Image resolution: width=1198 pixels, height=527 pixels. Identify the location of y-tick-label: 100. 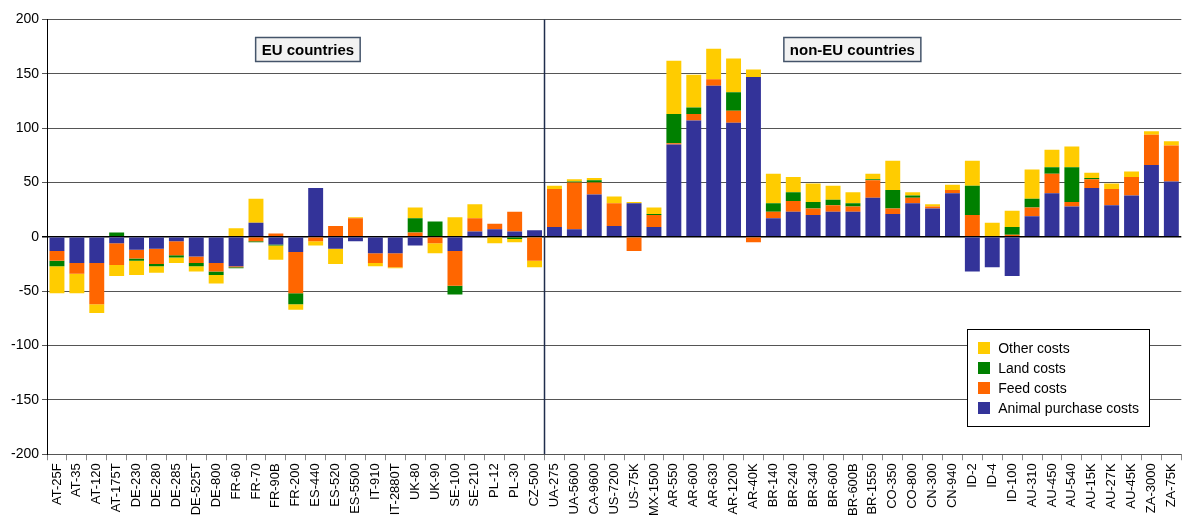
(27, 126).